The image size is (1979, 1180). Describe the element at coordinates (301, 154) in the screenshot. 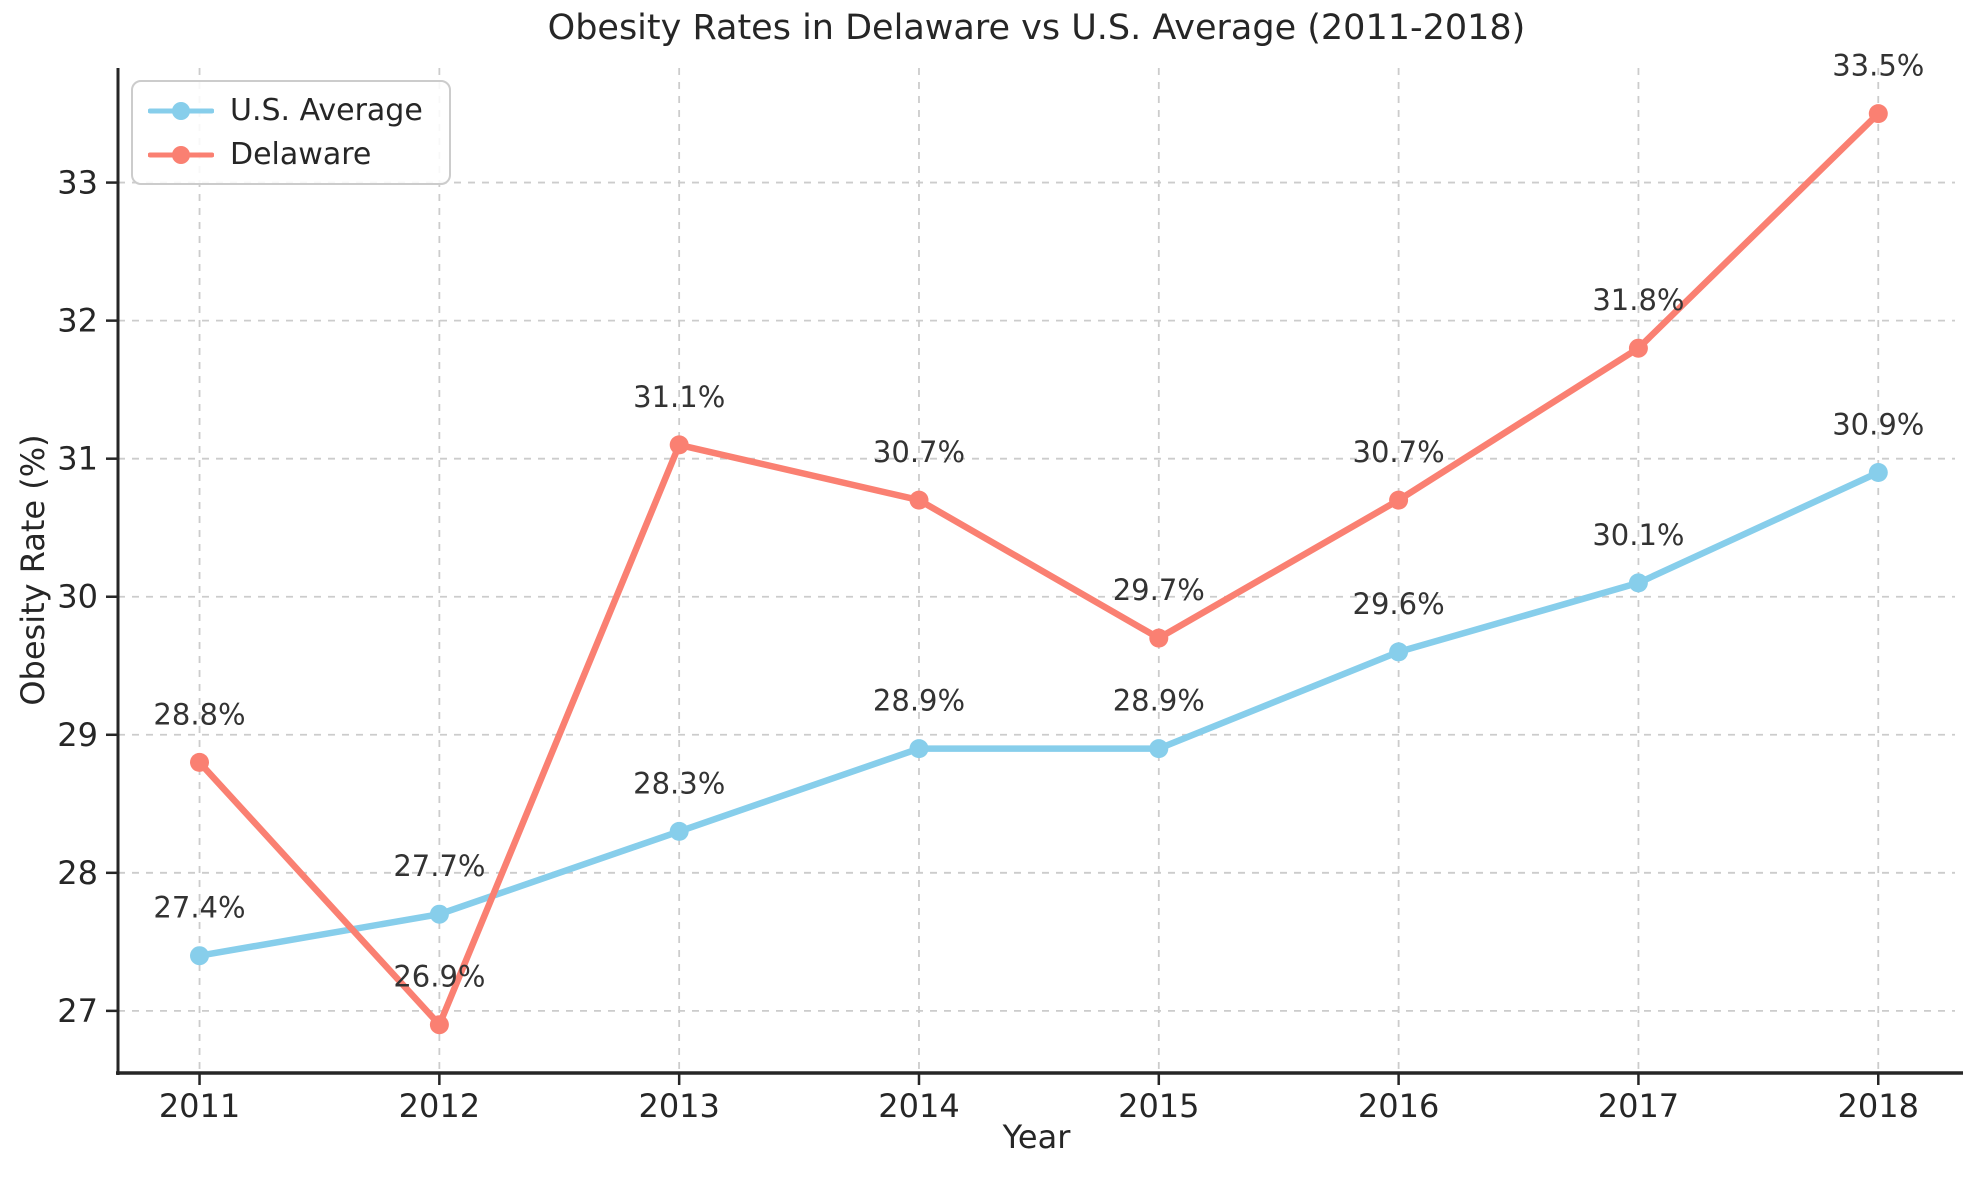

I see `legend-label: Delaware` at that location.